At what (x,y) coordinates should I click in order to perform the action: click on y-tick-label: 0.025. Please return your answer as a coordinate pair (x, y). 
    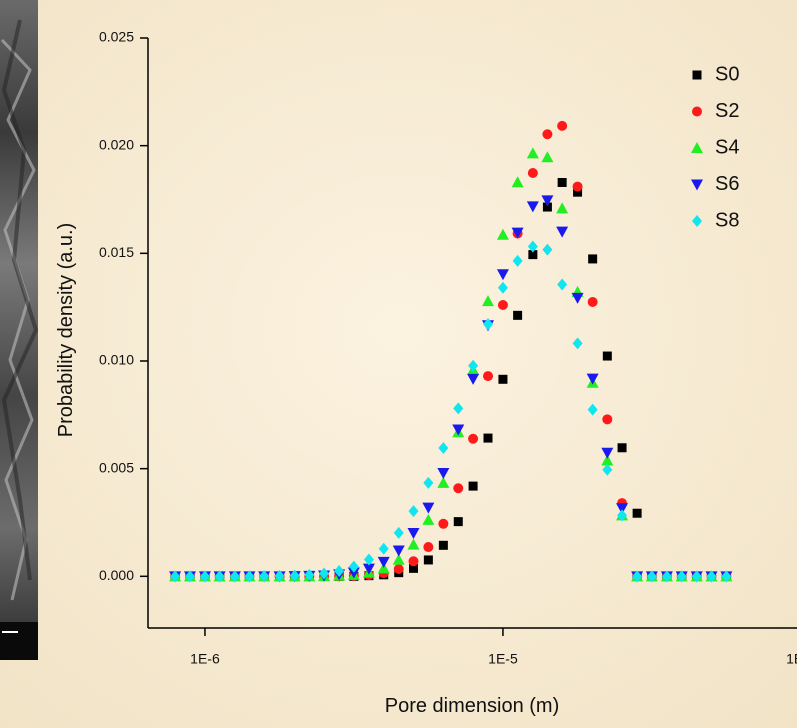
    Looking at the image, I should click on (116, 37).